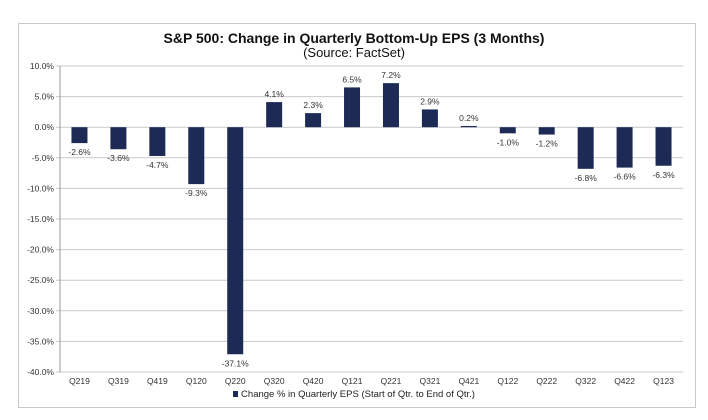 Image resolution: width=708 pixels, height=420 pixels. I want to click on x-tick-label: Q320, so click(274, 381).